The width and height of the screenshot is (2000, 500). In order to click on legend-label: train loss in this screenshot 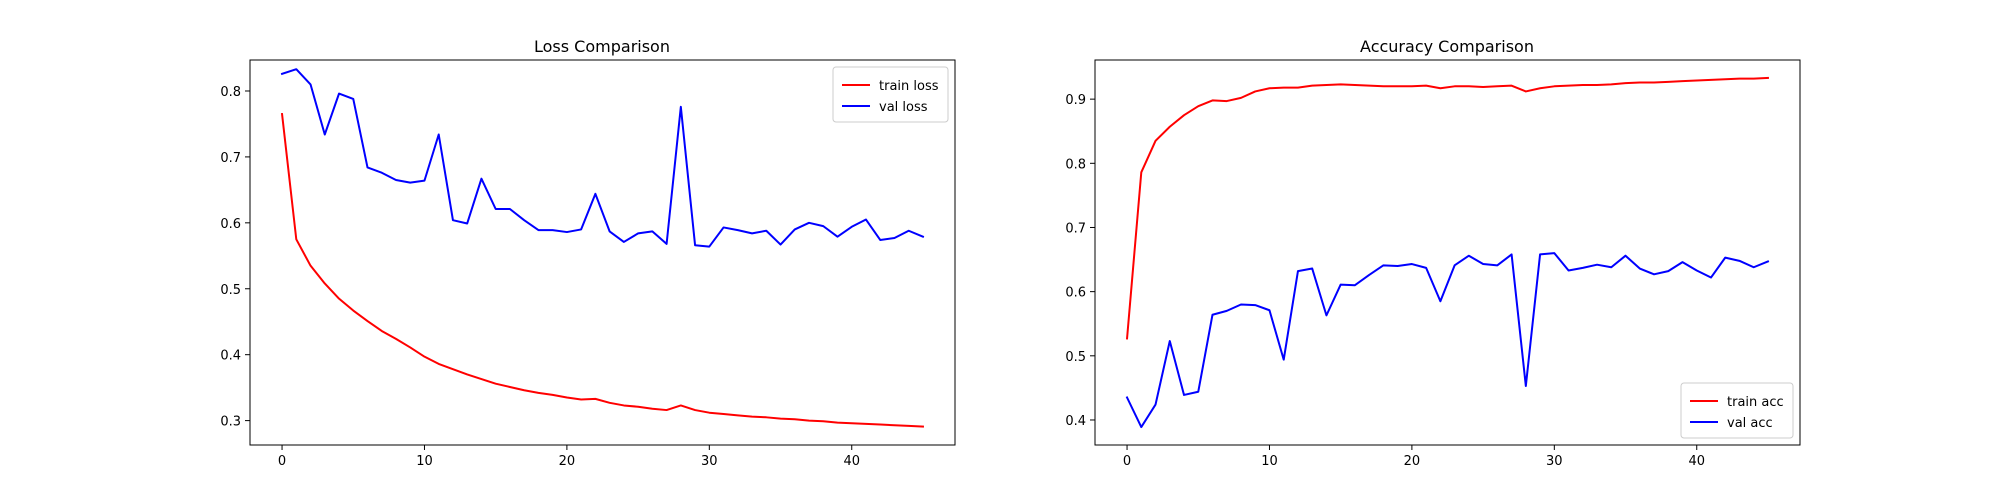, I will do `click(909, 86)`.